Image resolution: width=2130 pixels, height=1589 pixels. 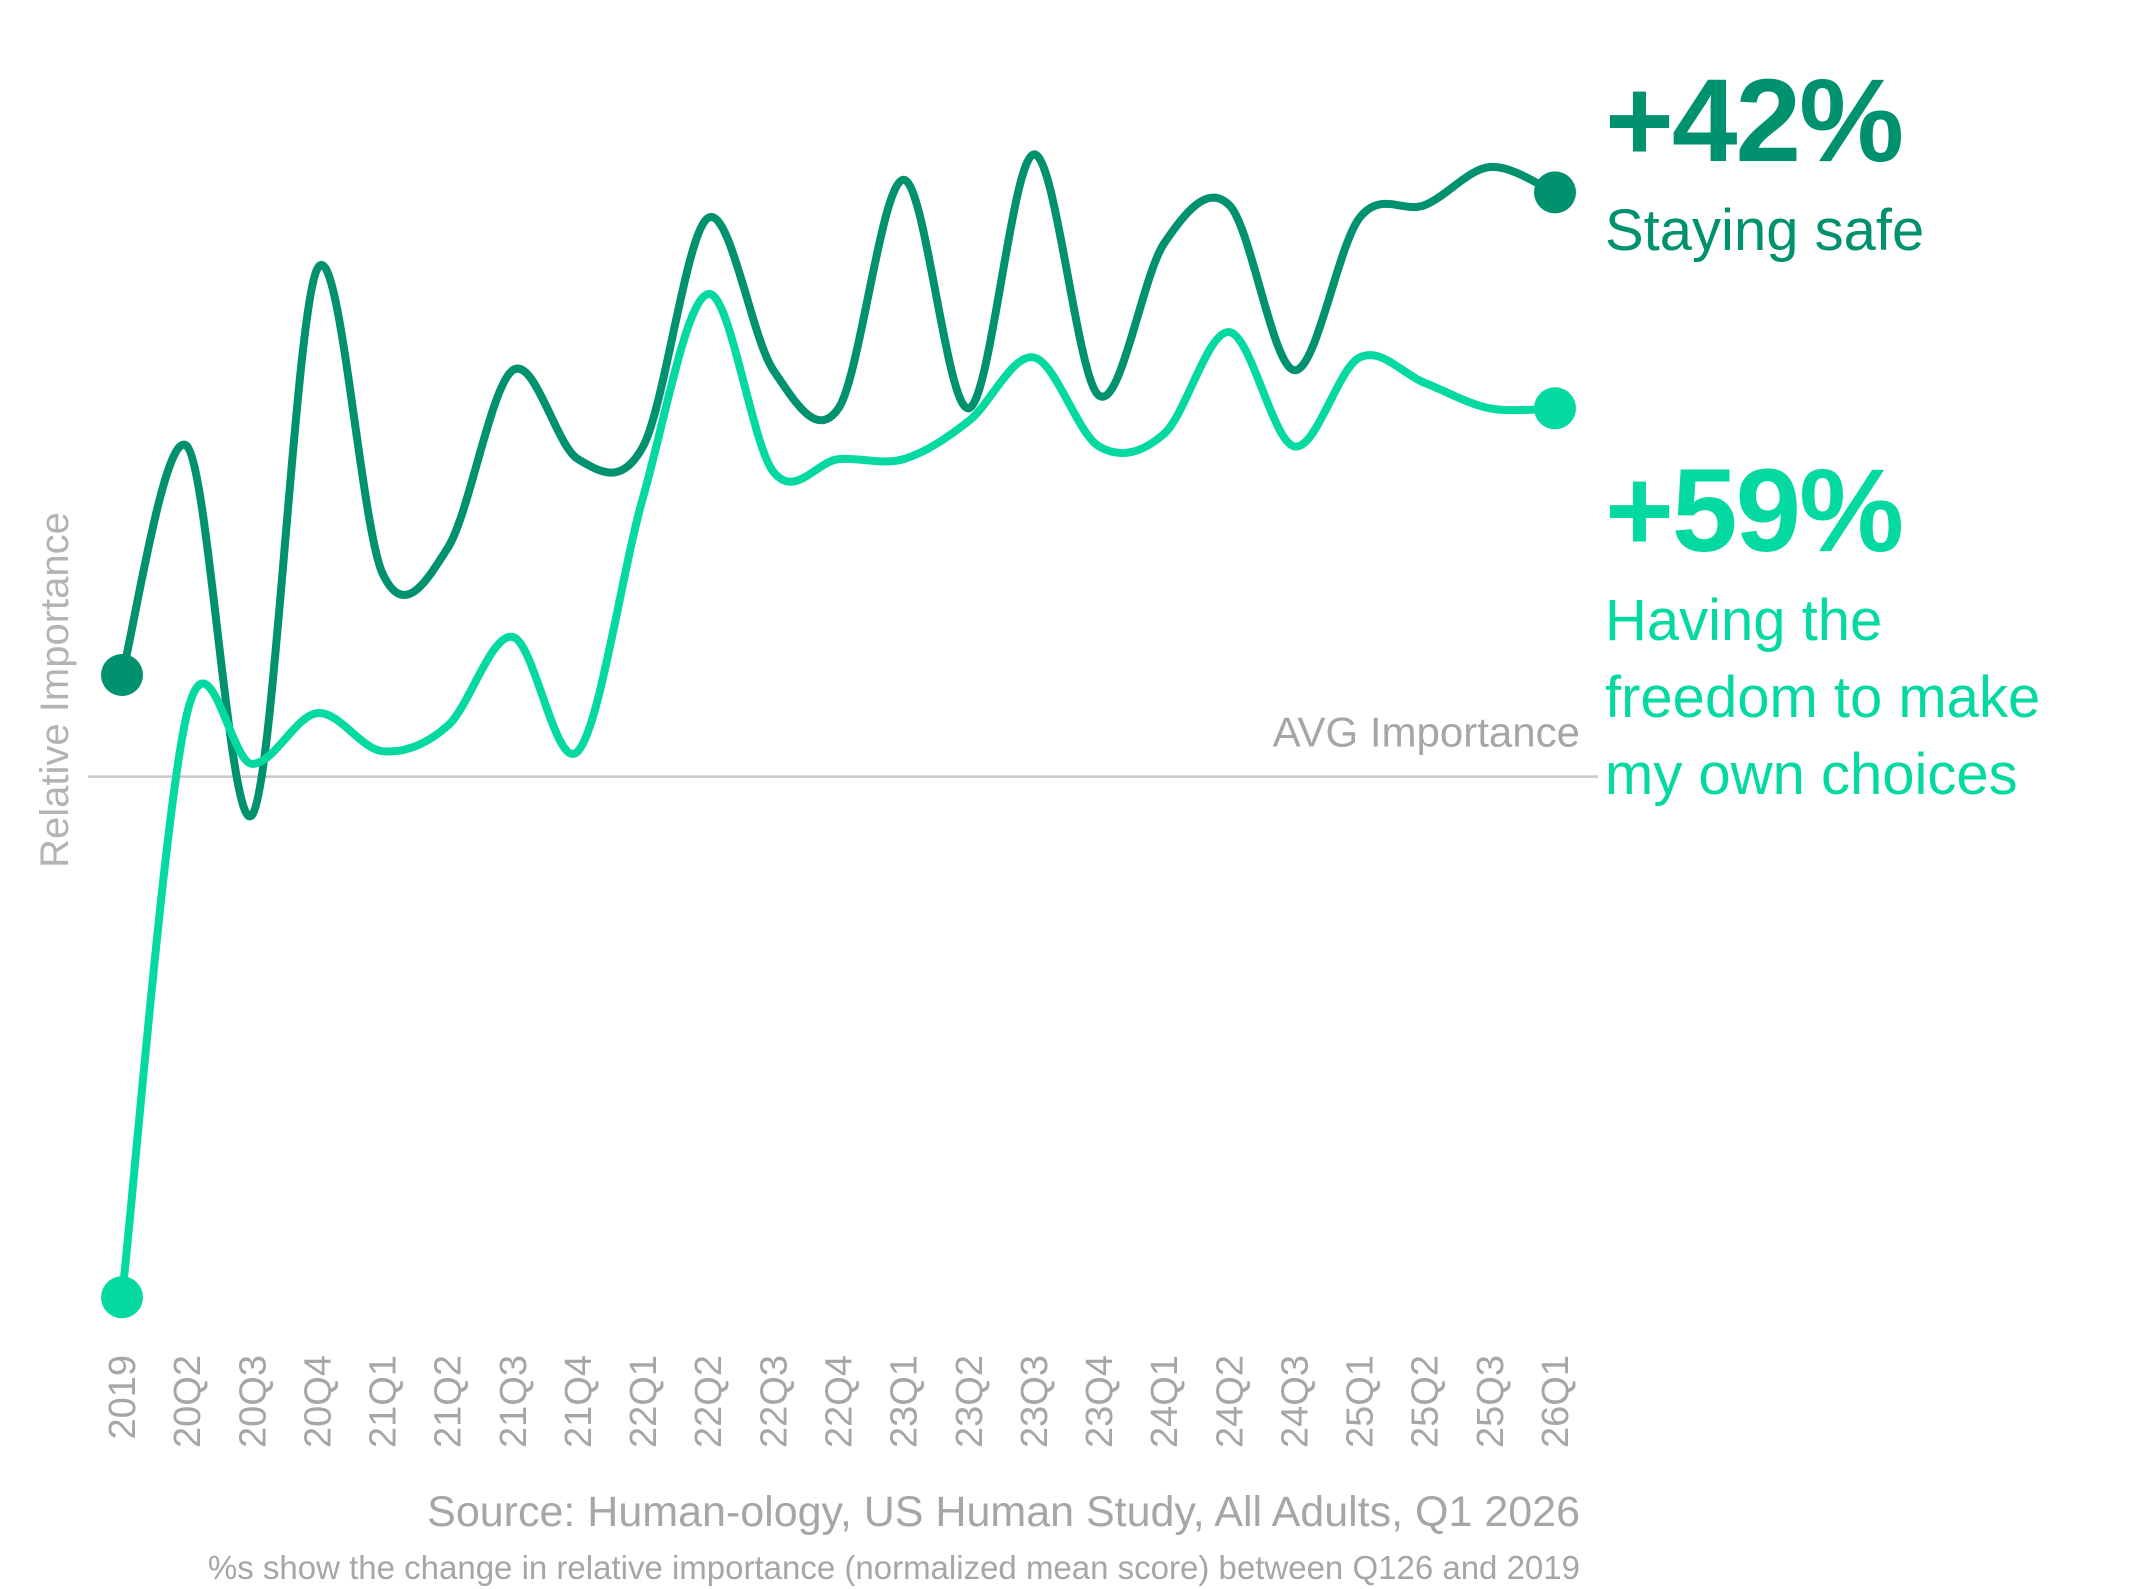 What do you see at coordinates (1555, 408) in the screenshot?
I see `series-2-end-point` at bounding box center [1555, 408].